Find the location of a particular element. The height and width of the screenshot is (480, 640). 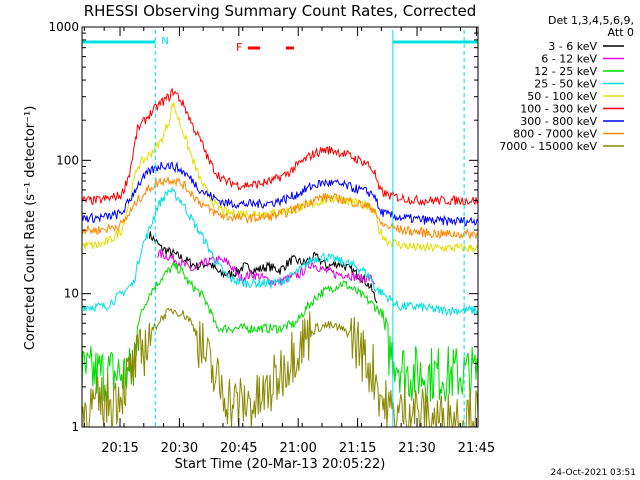

flare-flag: F is located at coordinates (239, 47).